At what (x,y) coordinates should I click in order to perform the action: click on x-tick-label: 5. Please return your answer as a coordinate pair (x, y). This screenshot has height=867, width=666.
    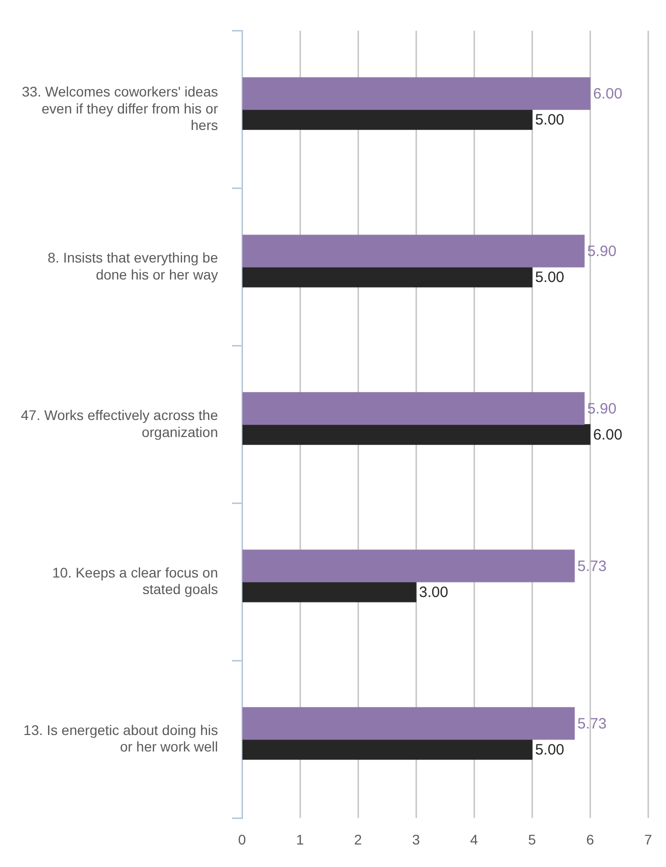
    Looking at the image, I should click on (532, 839).